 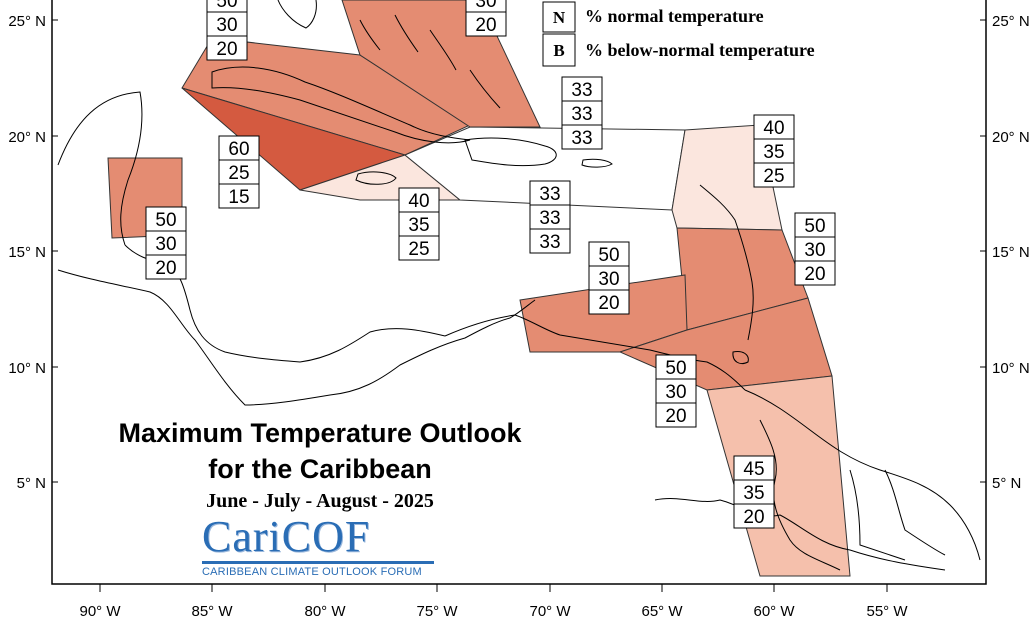 I want to click on prob-box-belize: 50 30 20, so click(x=166, y=243).